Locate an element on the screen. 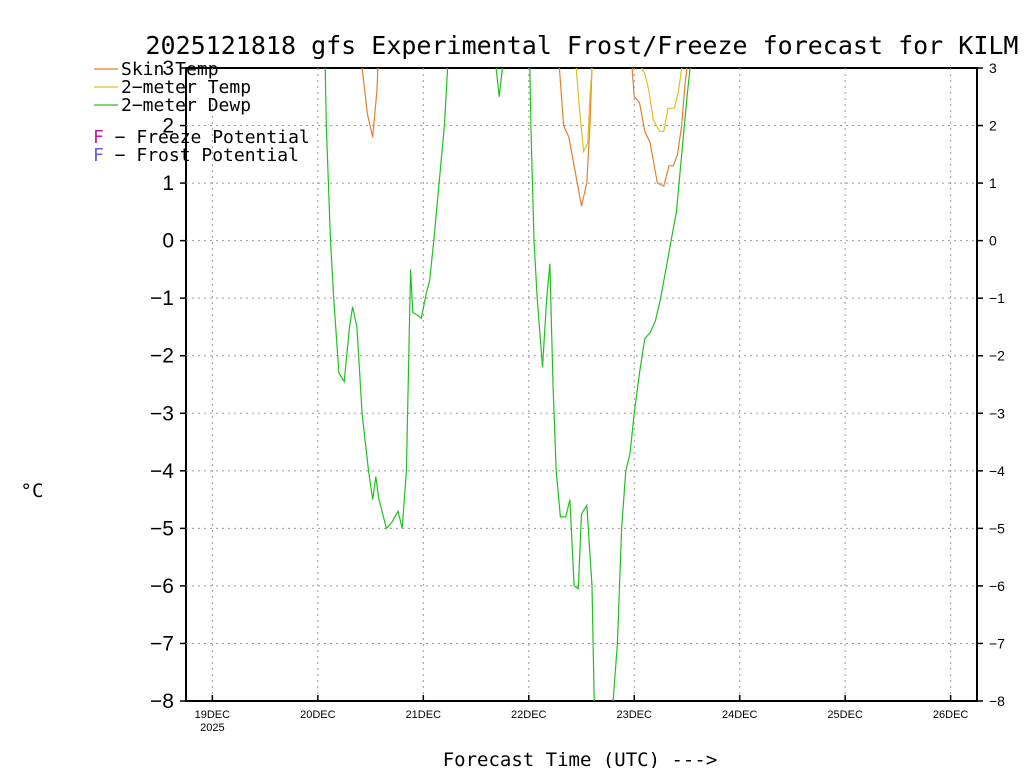 The height and width of the screenshot is (768, 1024). x-tick-label: 25DEC is located at coordinates (845, 715).